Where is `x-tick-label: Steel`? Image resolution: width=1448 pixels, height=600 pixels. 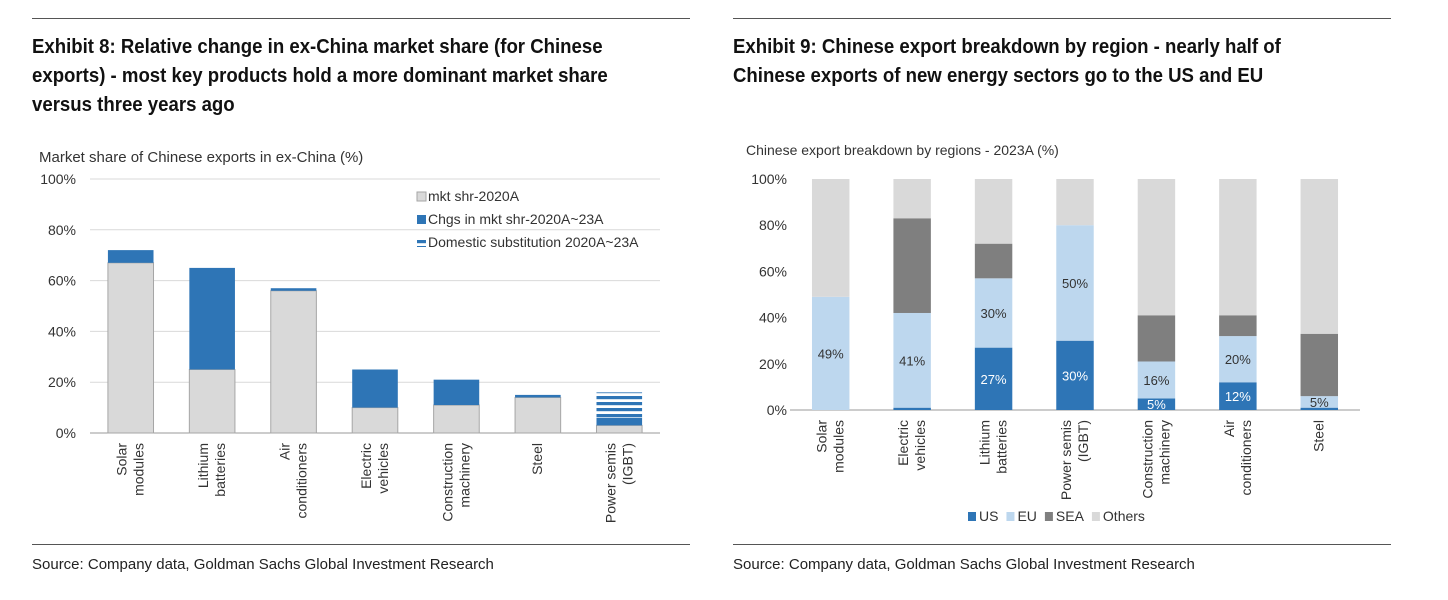
x-tick-label: Steel is located at coordinates (537, 459).